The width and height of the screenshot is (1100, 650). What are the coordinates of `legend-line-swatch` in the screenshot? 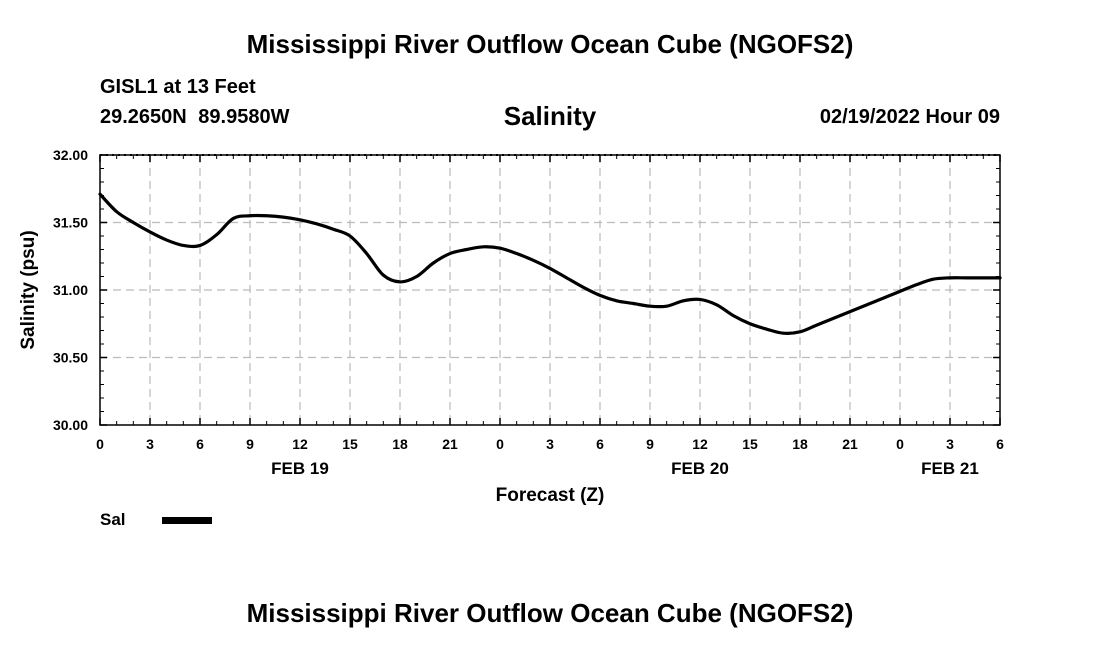 It's located at (187, 520).